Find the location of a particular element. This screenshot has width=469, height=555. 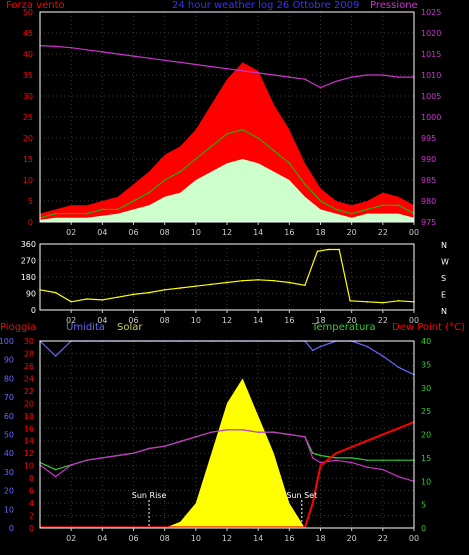

rain-y-tick: 6 is located at coordinates (31, 491).